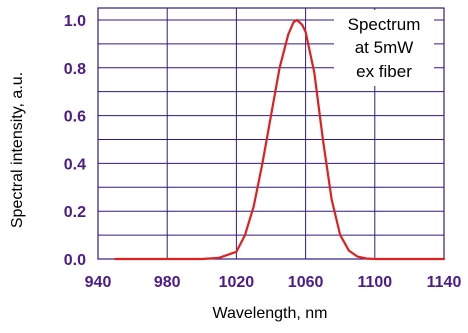  I want to click on x-tick-label: 1140, so click(444, 282).